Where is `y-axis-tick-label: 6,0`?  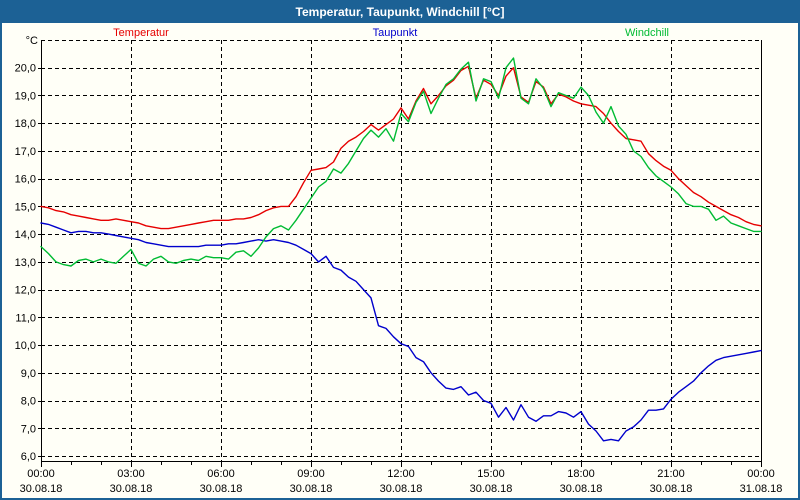 y-axis-tick-label: 6,0 is located at coordinates (28, 457).